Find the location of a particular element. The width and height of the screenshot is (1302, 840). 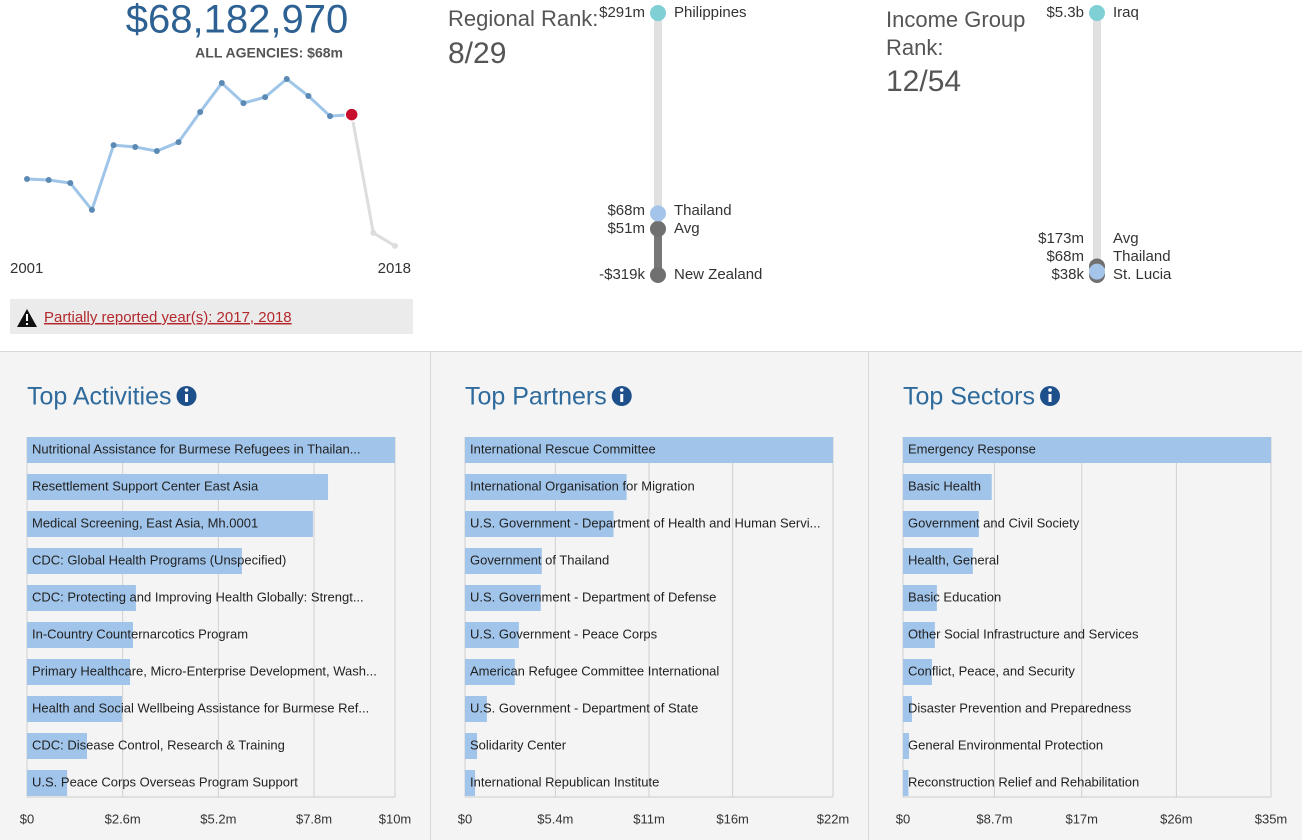

x-tick-label: $26m is located at coordinates (1176, 818).